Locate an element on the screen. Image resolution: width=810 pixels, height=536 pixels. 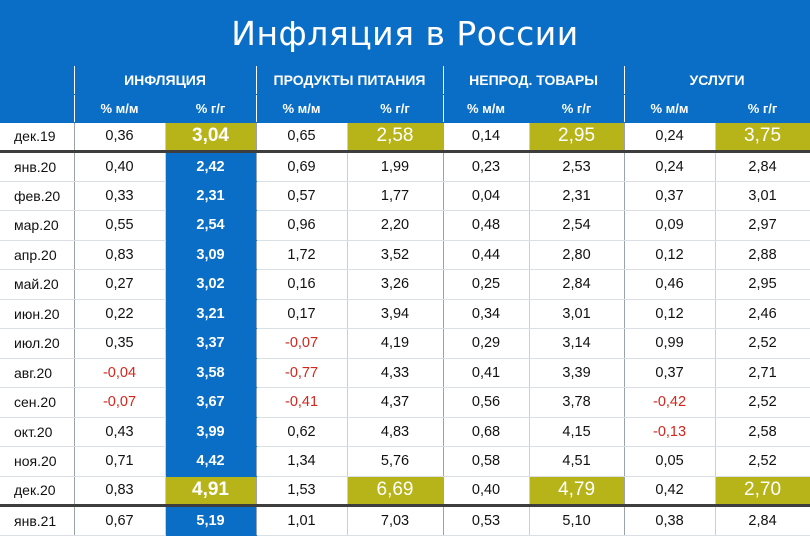
group-header-food: ПРОДУКТЫ ПИТАНИЯ is located at coordinates (350, 80).